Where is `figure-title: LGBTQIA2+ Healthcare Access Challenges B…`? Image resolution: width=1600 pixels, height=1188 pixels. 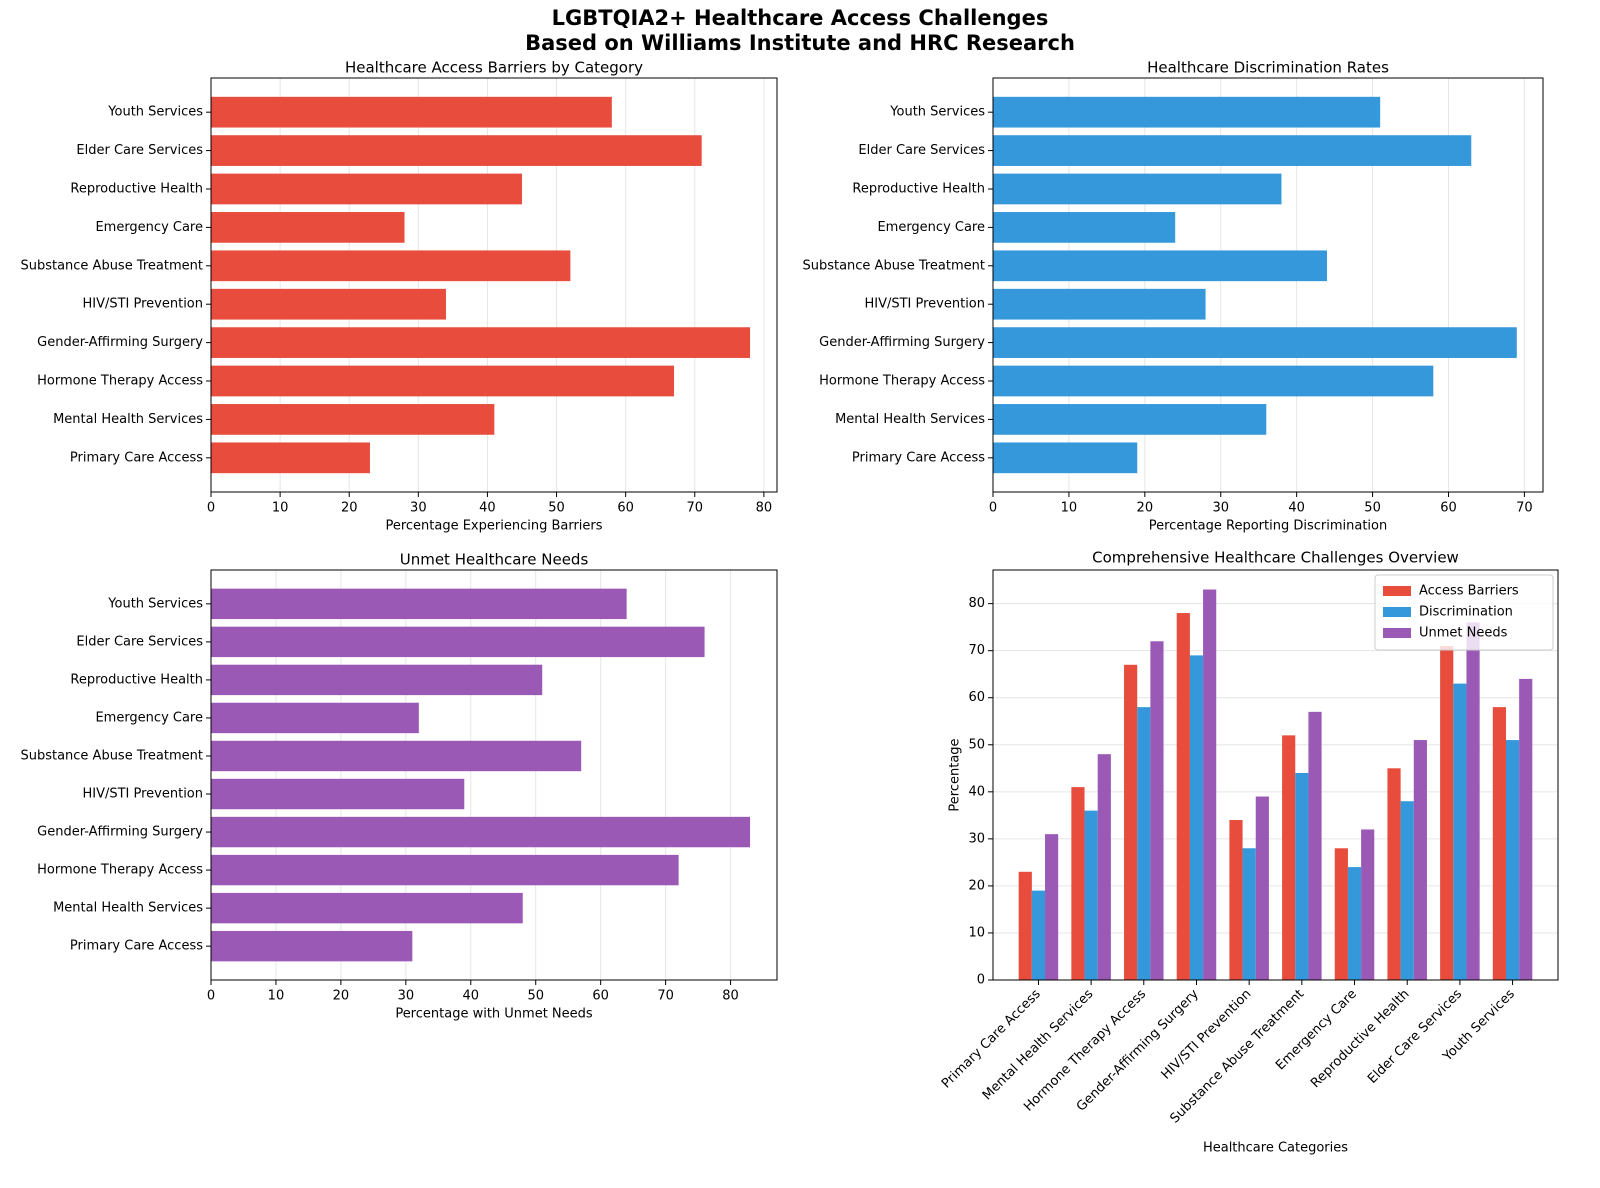
figure-title: LGBTQIA2+ Healthcare Access Challenges B… is located at coordinates (800, 30).